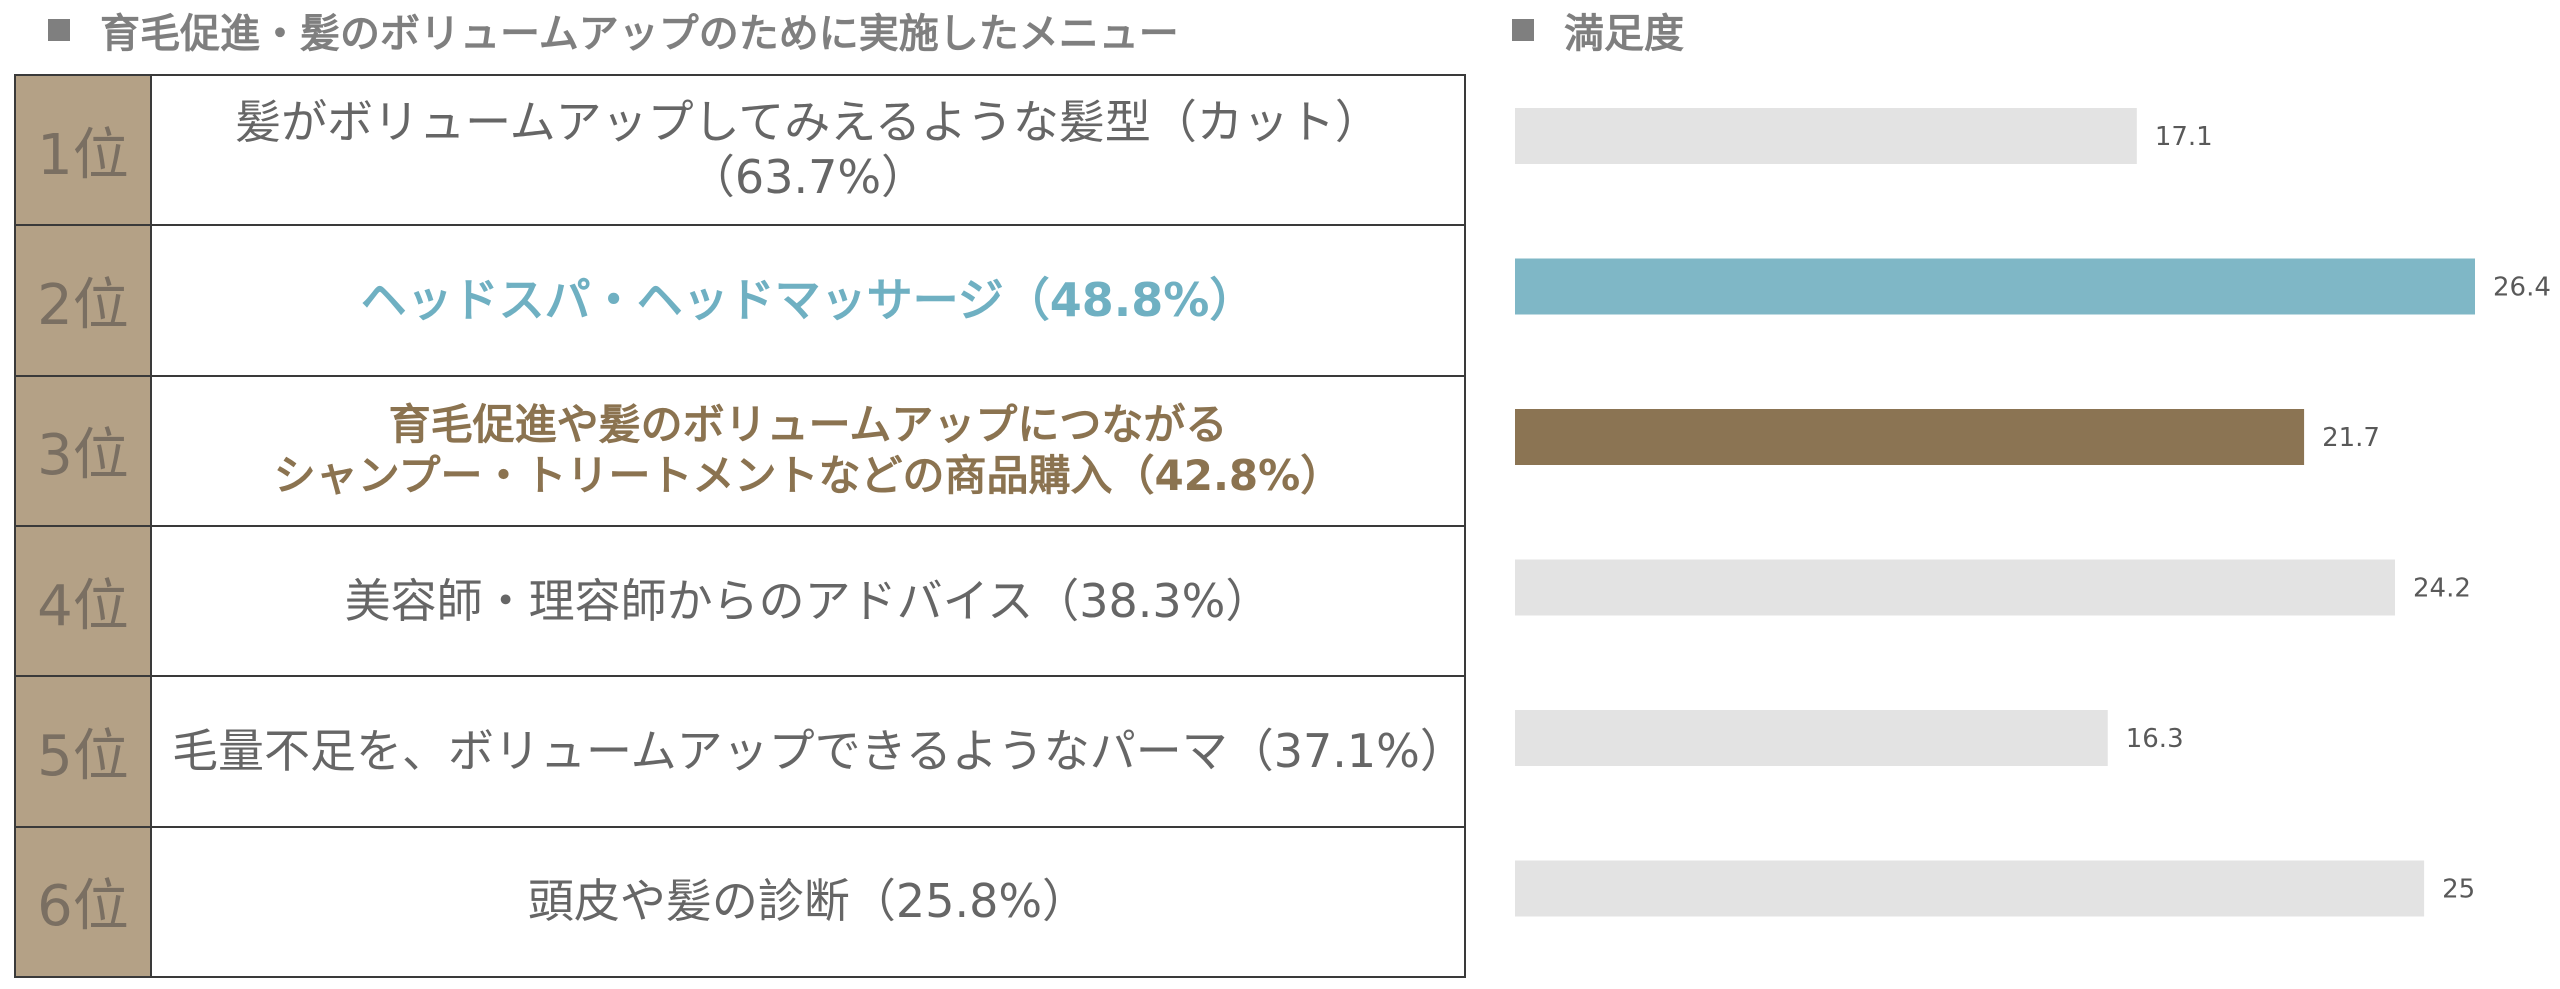 Image resolution: width=2560 pixels, height=989 pixels. Describe the element at coordinates (1624, 34) in the screenshot. I see `satisfaction-section-title-text: 満足度` at that location.